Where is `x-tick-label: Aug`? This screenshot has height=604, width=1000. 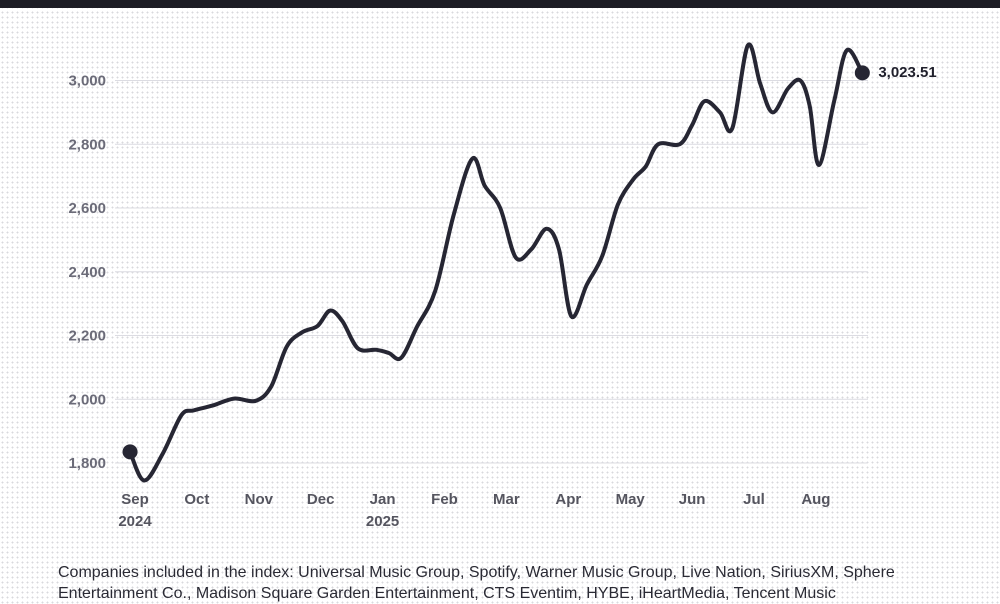 x-tick-label: Aug is located at coordinates (815, 499).